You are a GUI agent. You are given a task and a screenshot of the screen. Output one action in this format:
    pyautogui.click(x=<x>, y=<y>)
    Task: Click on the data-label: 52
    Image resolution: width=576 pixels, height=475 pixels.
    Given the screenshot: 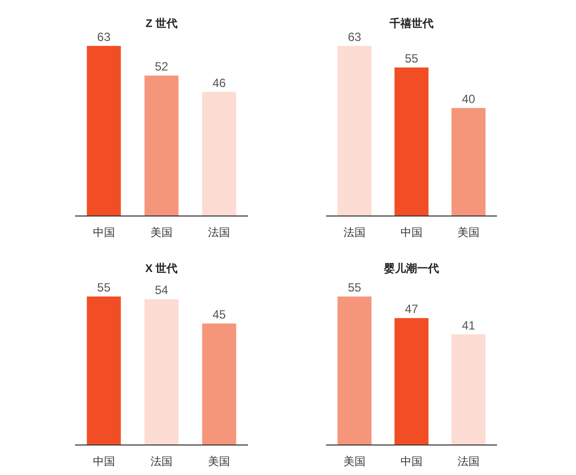 What is the action you would take?
    pyautogui.click(x=161, y=67)
    